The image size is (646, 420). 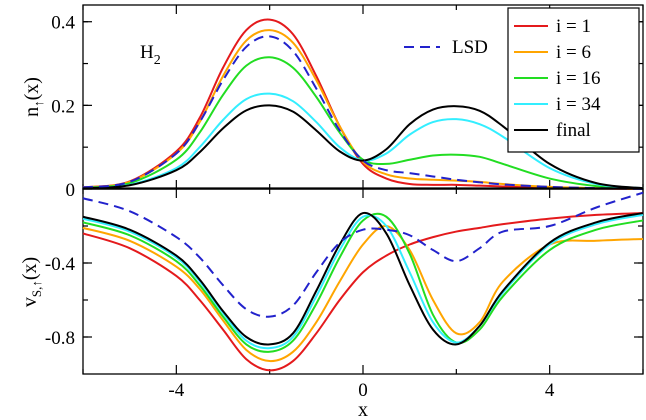 What do you see at coordinates (573, 130) in the screenshot?
I see `legend-label: final` at bounding box center [573, 130].